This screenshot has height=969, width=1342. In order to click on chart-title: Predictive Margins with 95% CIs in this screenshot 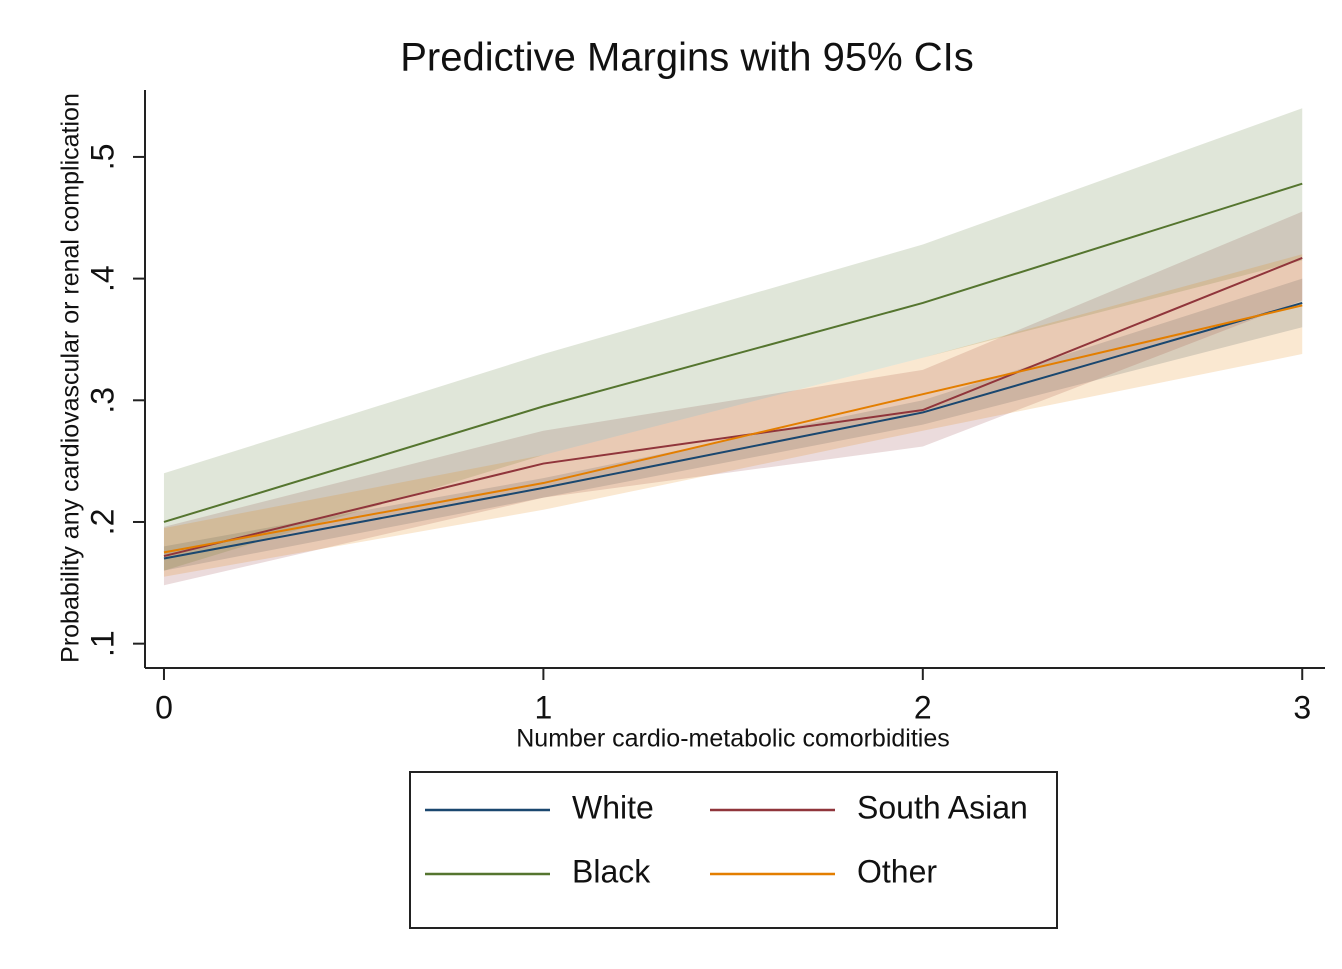, I will do `click(687, 58)`.